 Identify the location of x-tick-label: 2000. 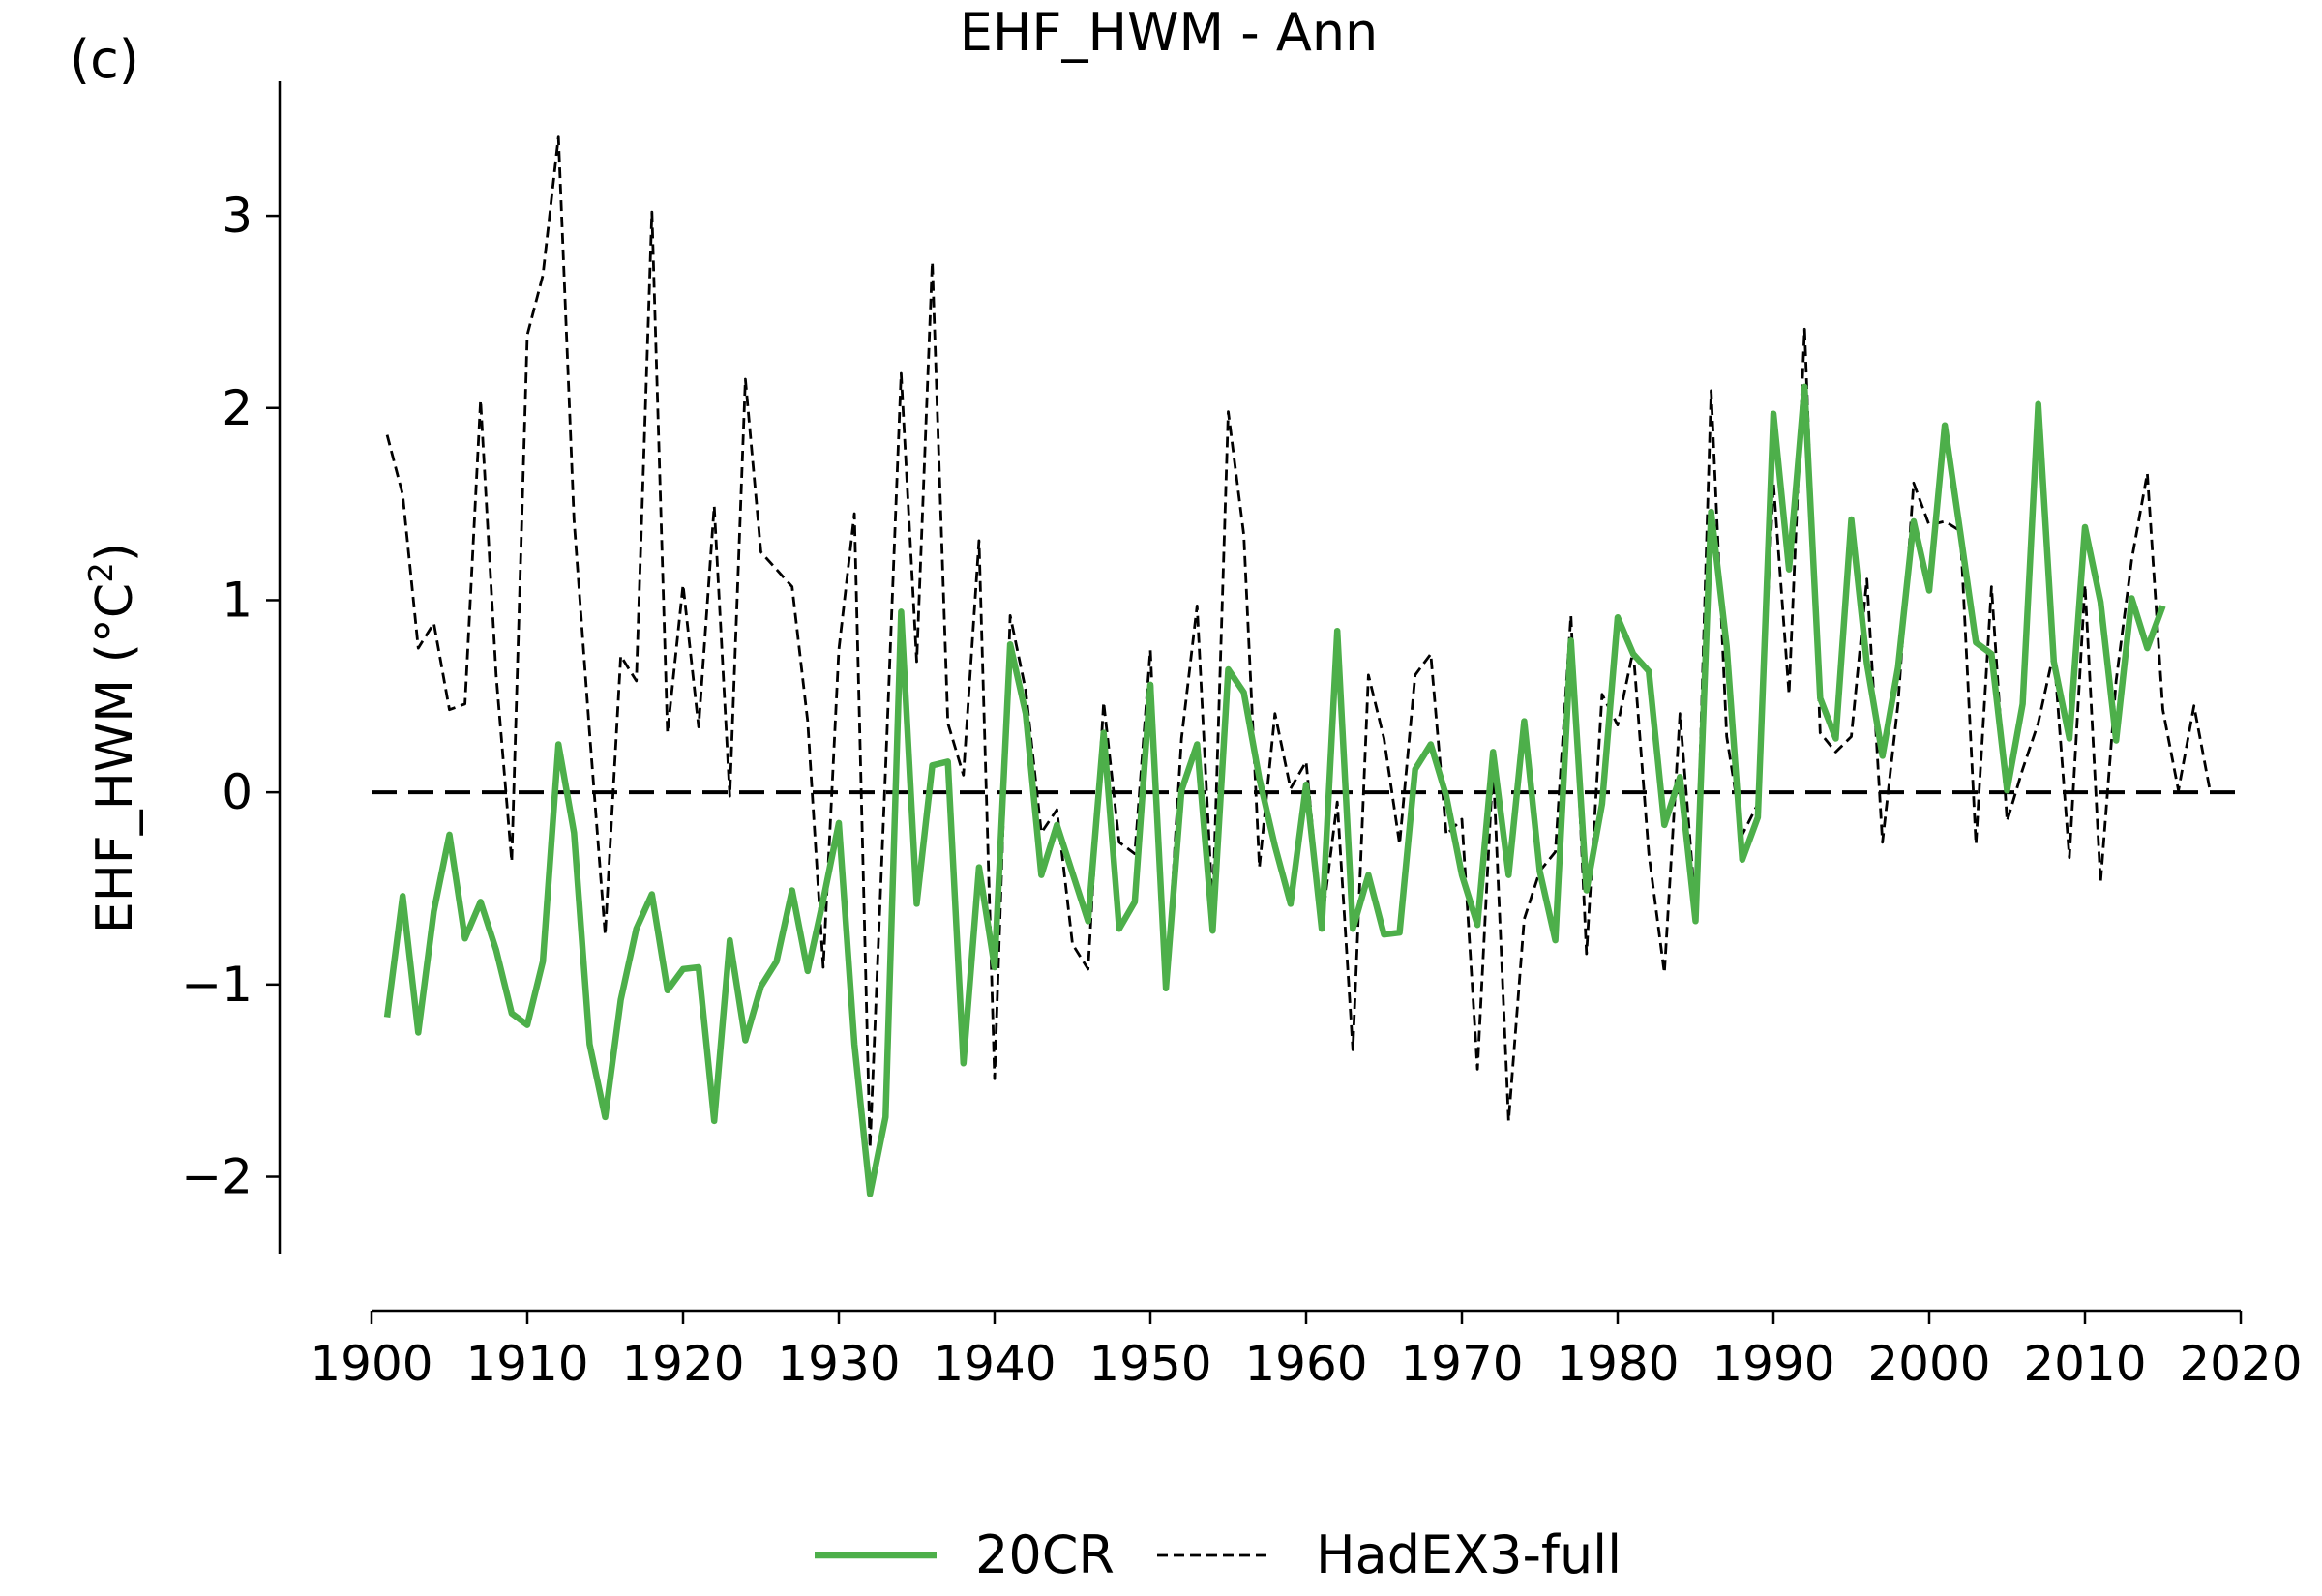
(1928, 1364).